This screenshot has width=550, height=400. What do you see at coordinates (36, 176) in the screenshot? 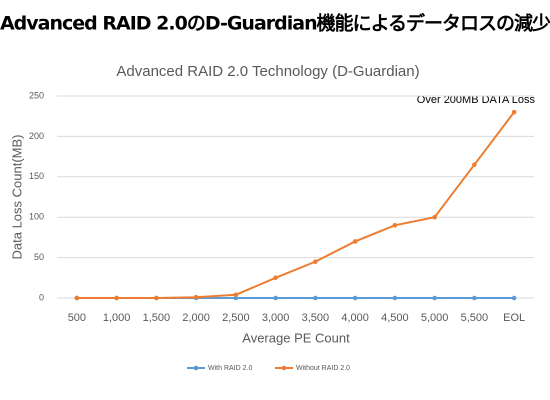
I see `y-tick-label: 150` at bounding box center [36, 176].